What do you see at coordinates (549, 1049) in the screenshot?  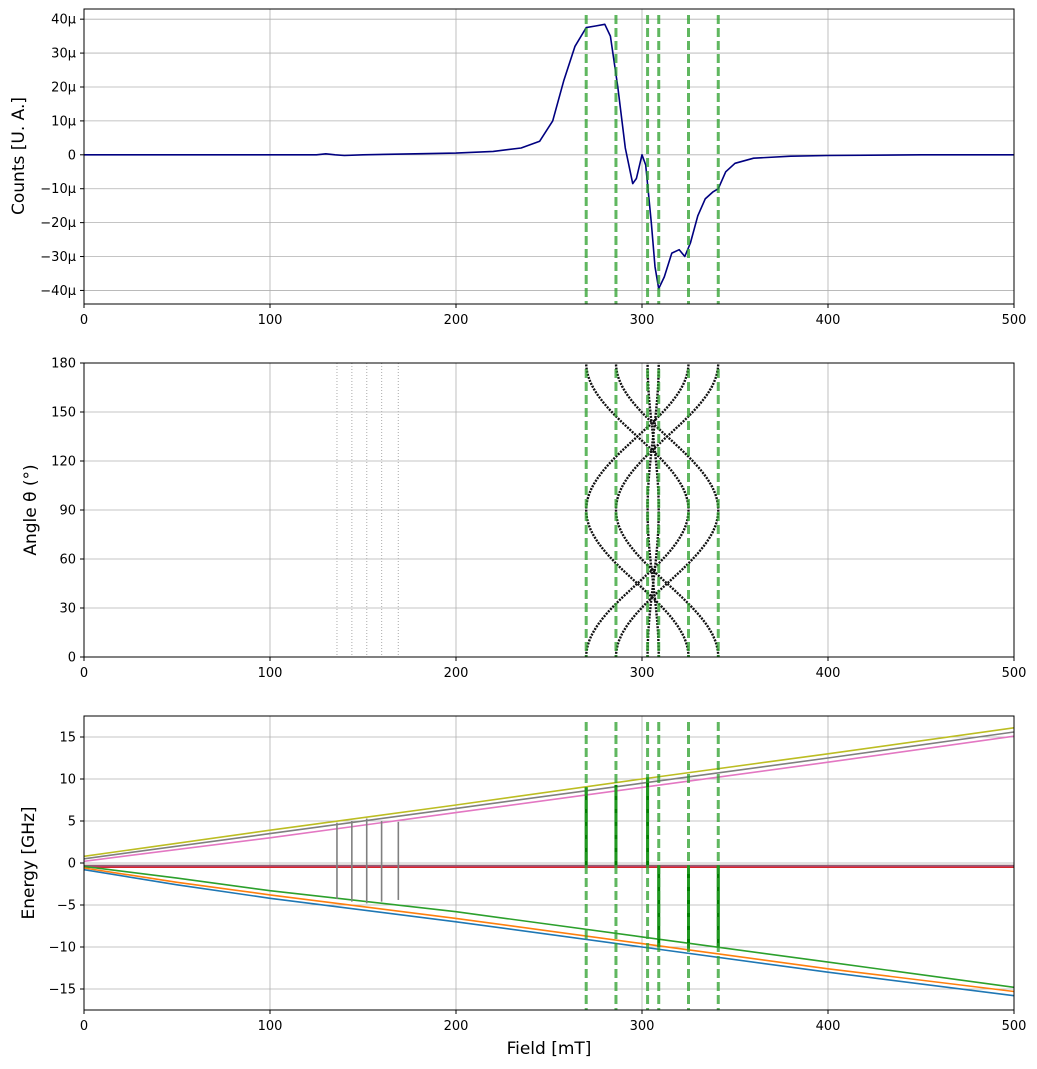 I see `x-axis-label-field: Field [mT]` at bounding box center [549, 1049].